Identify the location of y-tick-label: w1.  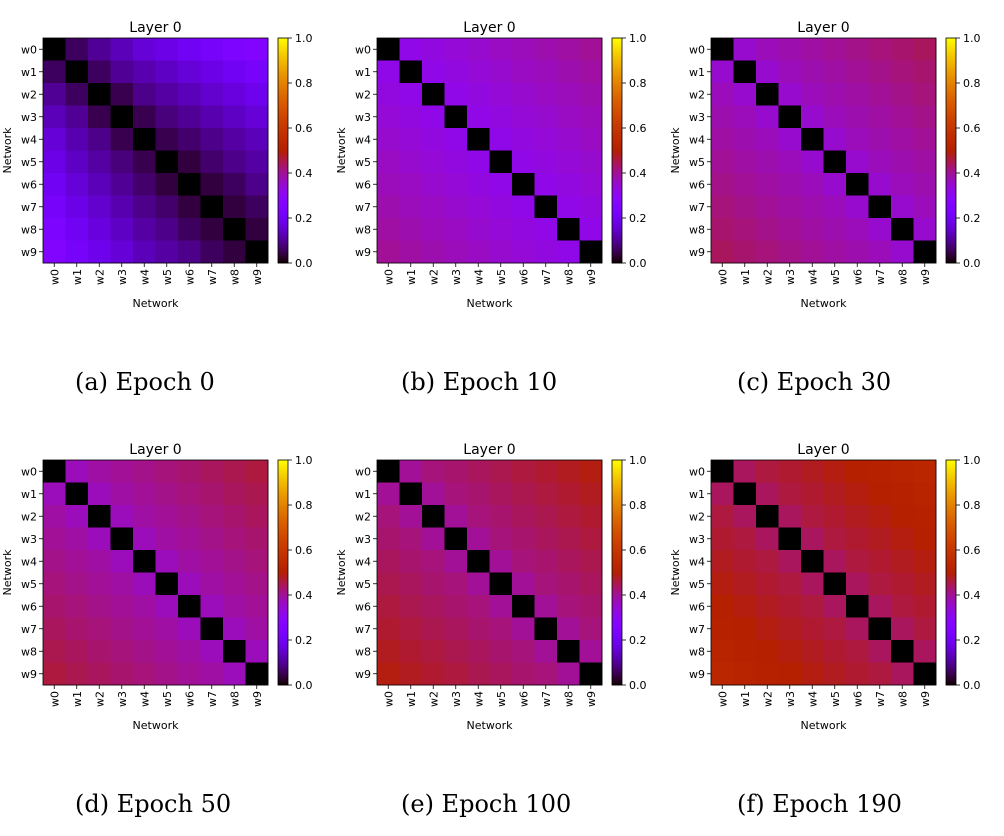
(697, 494).